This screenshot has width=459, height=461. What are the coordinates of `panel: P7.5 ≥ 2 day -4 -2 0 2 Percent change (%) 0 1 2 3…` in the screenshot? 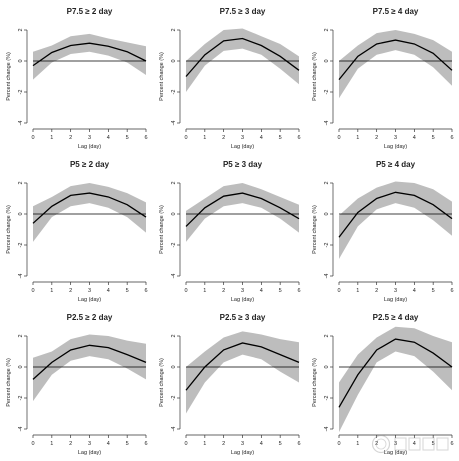 It's located at (77, 78).